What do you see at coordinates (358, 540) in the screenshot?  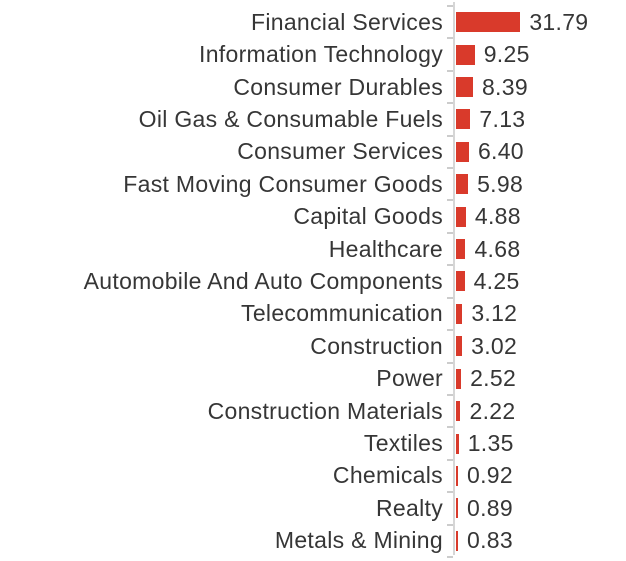 I see `category-label: Metals & Mining` at bounding box center [358, 540].